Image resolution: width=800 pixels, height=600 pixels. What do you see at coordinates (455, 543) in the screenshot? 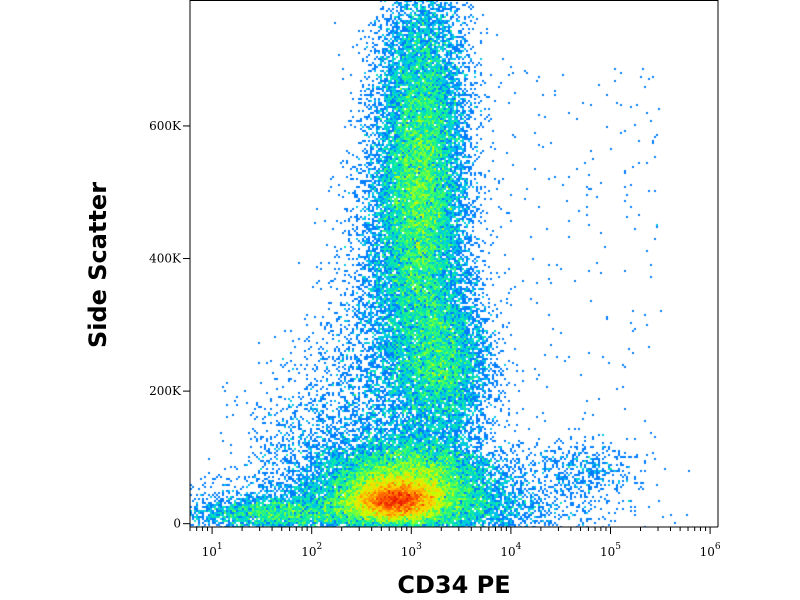
I see `x-axis-ticks: 10¹ 10² 10³ 10⁴ 10⁵ 10⁶` at bounding box center [455, 543].